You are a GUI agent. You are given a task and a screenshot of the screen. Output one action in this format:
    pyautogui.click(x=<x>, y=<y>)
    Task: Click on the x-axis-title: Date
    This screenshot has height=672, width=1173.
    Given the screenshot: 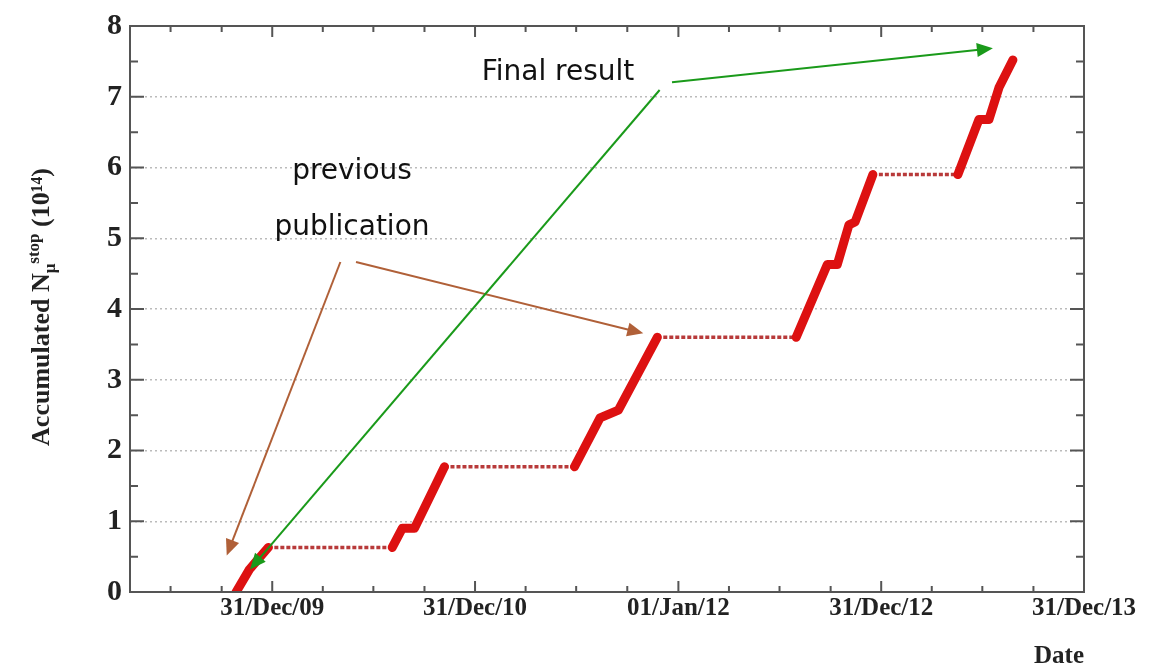 What is the action you would take?
    pyautogui.click(x=1059, y=655)
    